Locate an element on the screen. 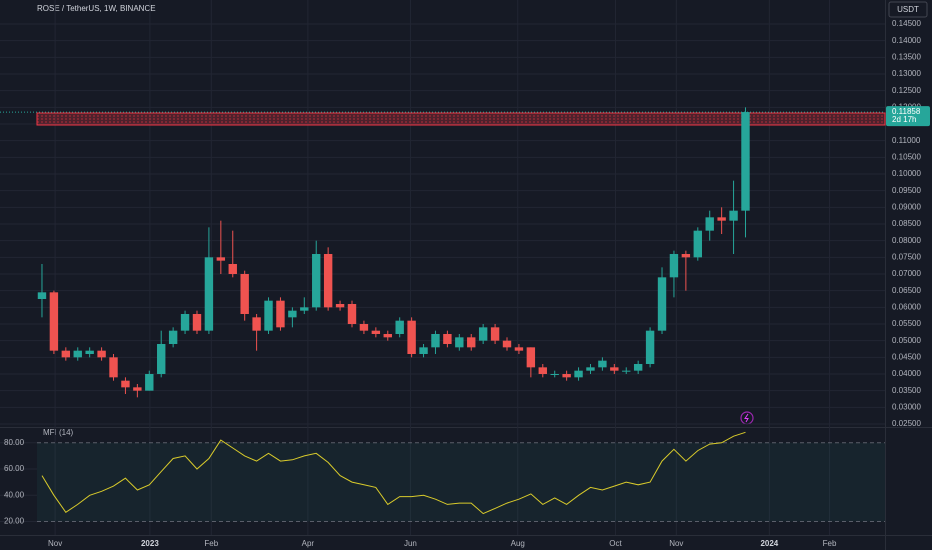 The width and height of the screenshot is (932, 550). x-tick-label: Aug is located at coordinates (518, 543).